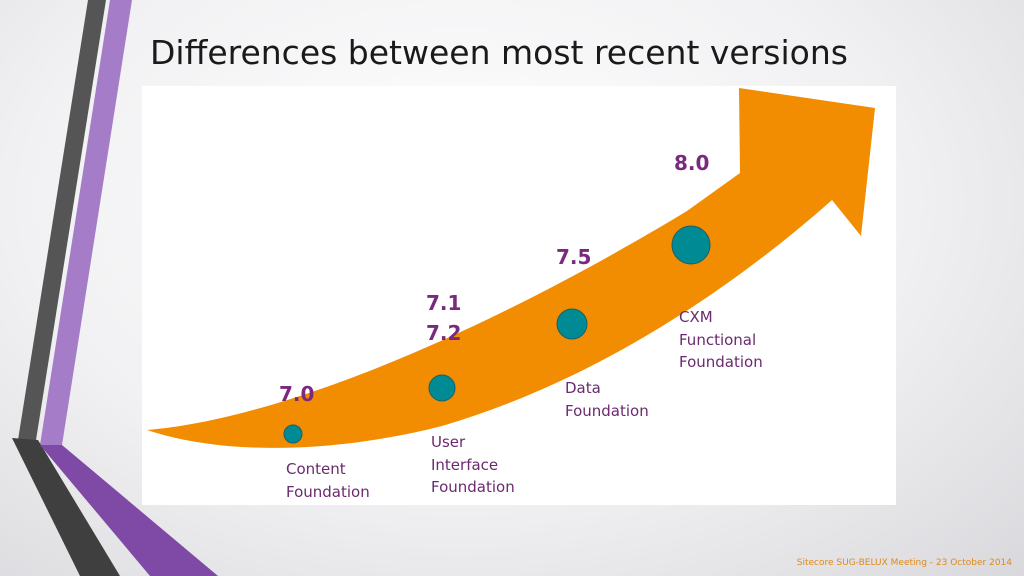  I want to click on version-label-75: 7.5, so click(574, 257).